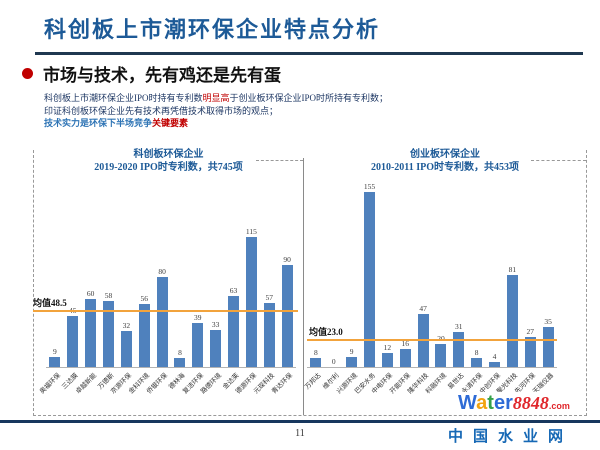  I want to click on bar-slot: 45三达膜, so click(71, 284).